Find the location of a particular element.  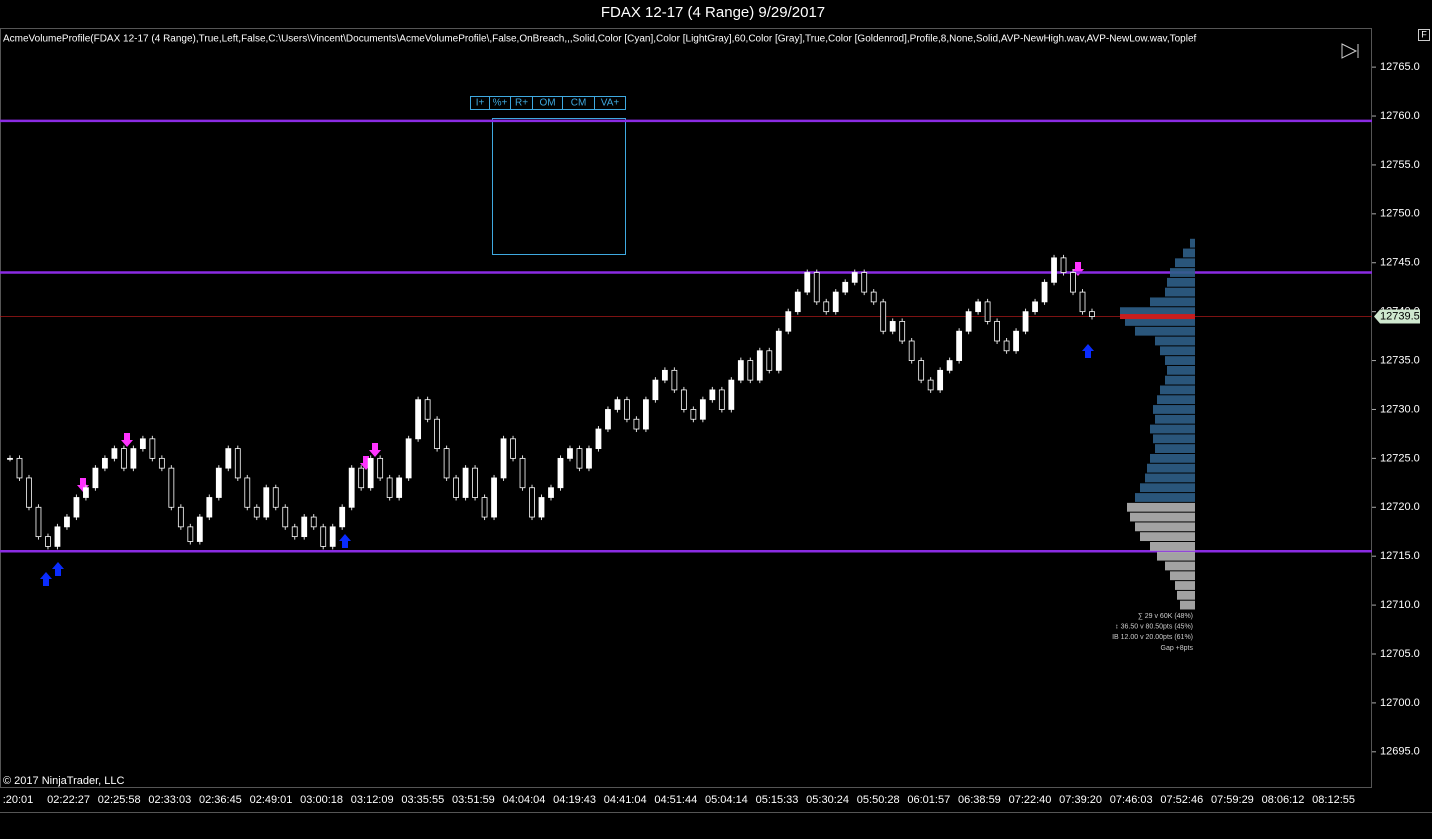

price-tag is located at coordinates (1397, 316).